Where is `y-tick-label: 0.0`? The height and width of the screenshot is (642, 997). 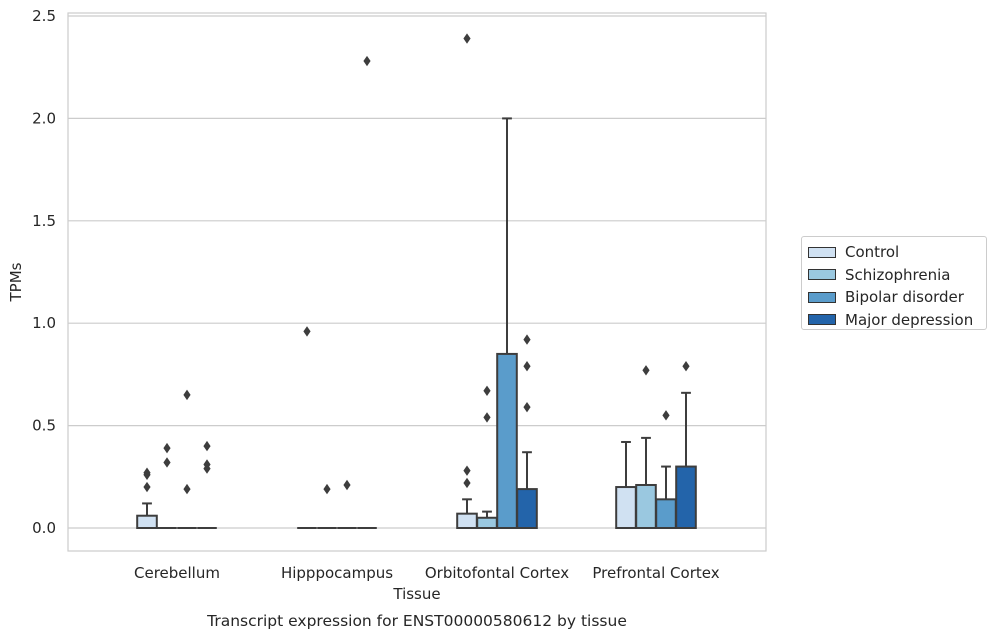
y-tick-label: 0.0 is located at coordinates (44, 528).